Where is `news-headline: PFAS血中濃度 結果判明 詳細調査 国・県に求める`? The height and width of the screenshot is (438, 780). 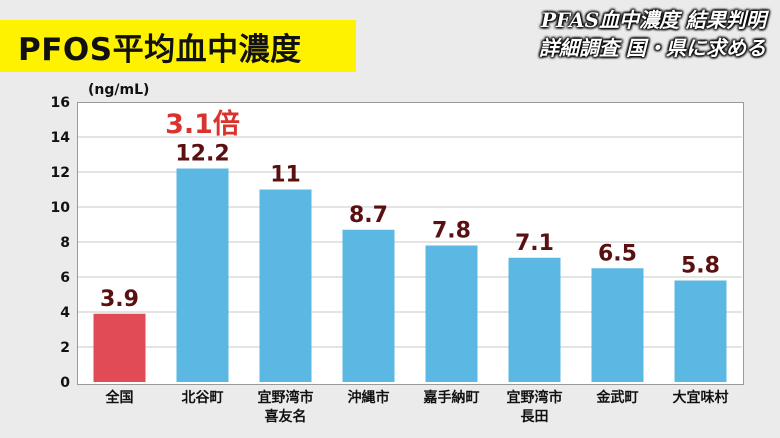
news-headline: PFAS血中濃度 結果判明 詳細調査 国・県に求める is located at coordinates (652, 34).